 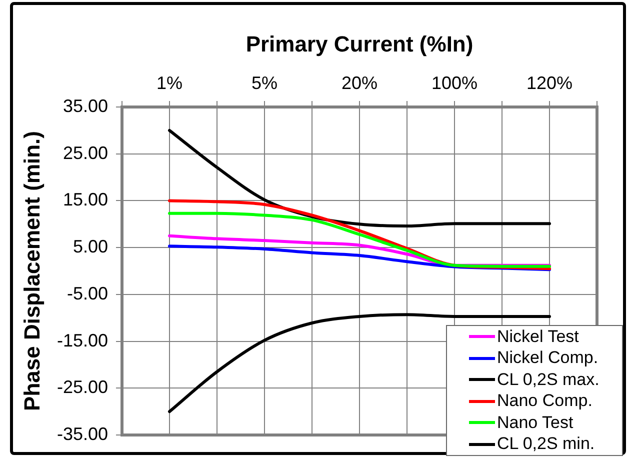 What do you see at coordinates (547, 358) in the screenshot?
I see `legend-label: Nickel Comp.` at bounding box center [547, 358].